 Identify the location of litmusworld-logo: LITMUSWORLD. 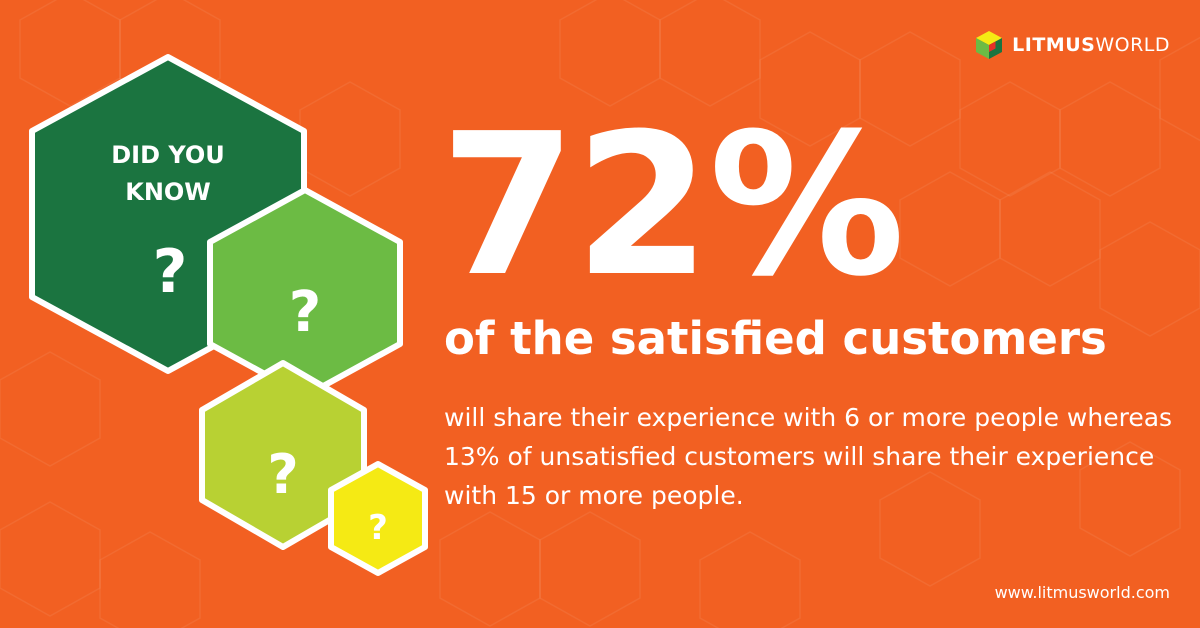
(1072, 45).